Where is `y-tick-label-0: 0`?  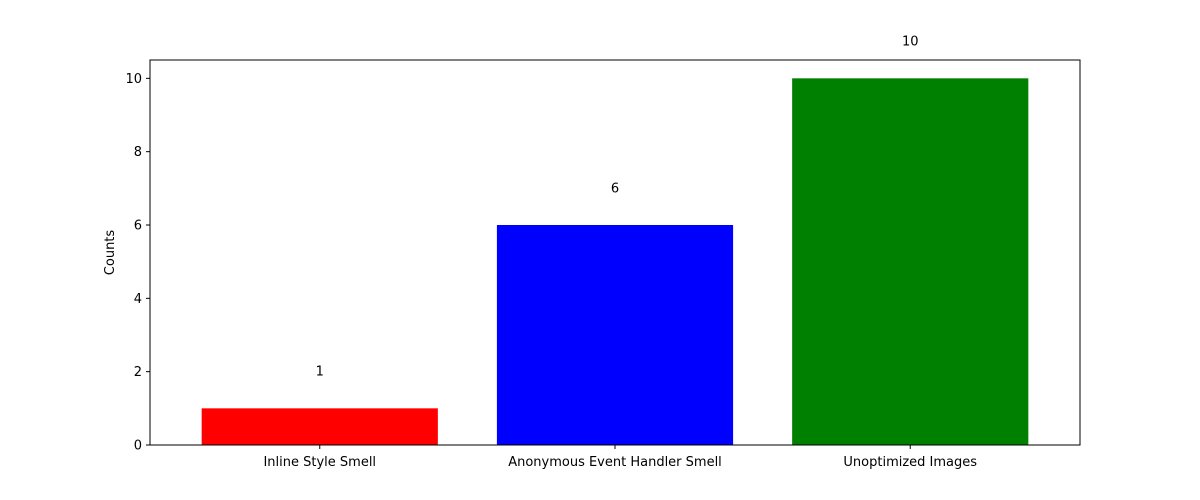 y-tick-label-0: 0 is located at coordinates (138, 446).